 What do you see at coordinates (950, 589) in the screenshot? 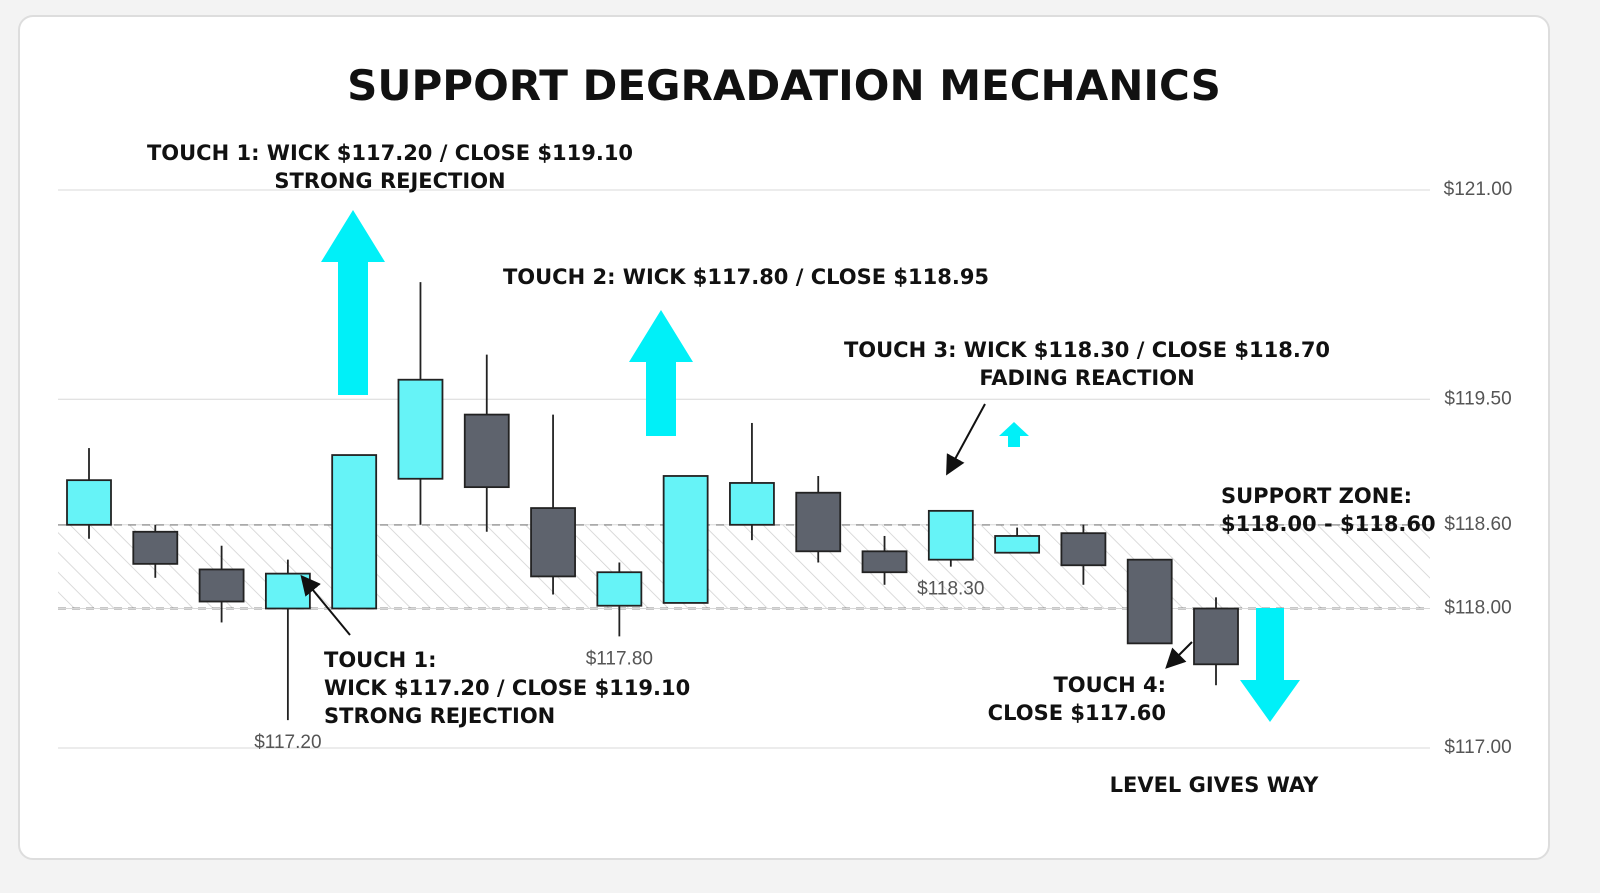
I see `low-label: $118.30` at bounding box center [950, 589].